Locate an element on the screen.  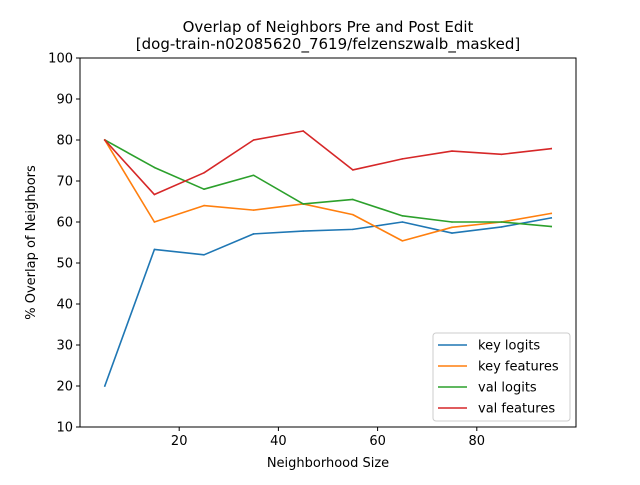
series-line-val-features is located at coordinates (328, 163).